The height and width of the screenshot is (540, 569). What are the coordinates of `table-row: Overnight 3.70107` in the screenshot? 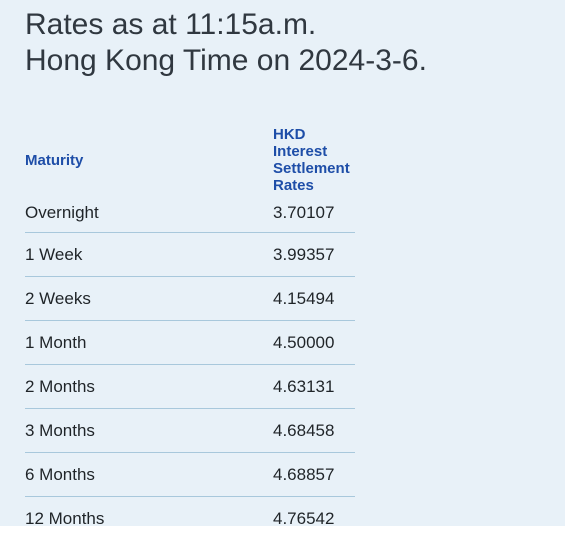 It's located at (190, 213).